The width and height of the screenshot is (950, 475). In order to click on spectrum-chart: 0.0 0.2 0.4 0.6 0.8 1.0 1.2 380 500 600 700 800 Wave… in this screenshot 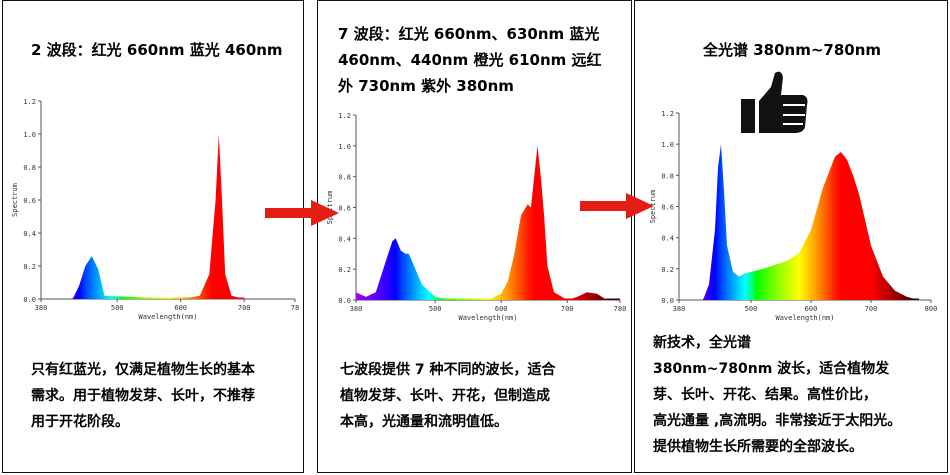, I will do `click(793, 216)`.